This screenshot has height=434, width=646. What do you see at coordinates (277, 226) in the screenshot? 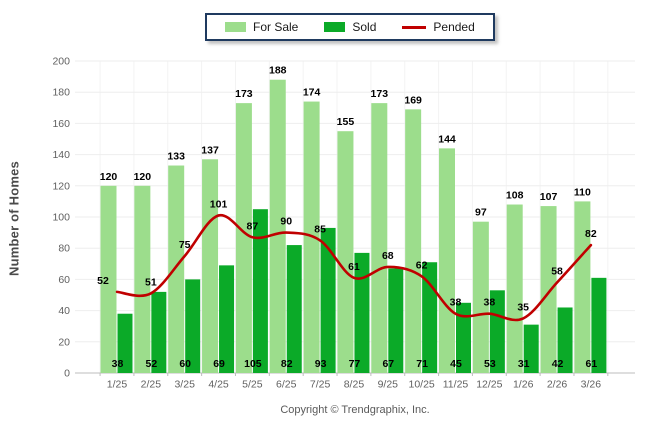
I see `bar-for-sale-6/25` at bounding box center [277, 226].